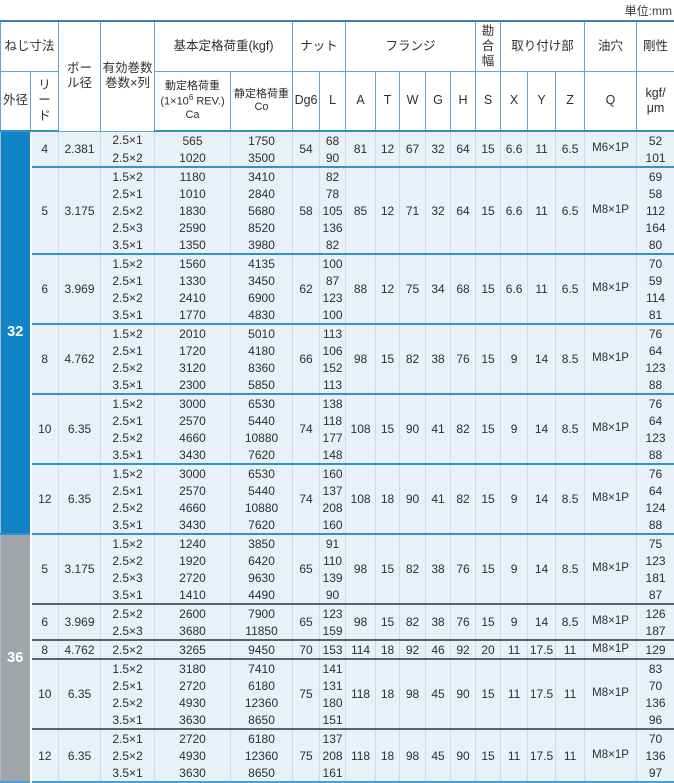 The height and width of the screenshot is (783, 674). Describe the element at coordinates (262, 437) in the screenshot. I see `cell-static-load-co: 10880` at that location.